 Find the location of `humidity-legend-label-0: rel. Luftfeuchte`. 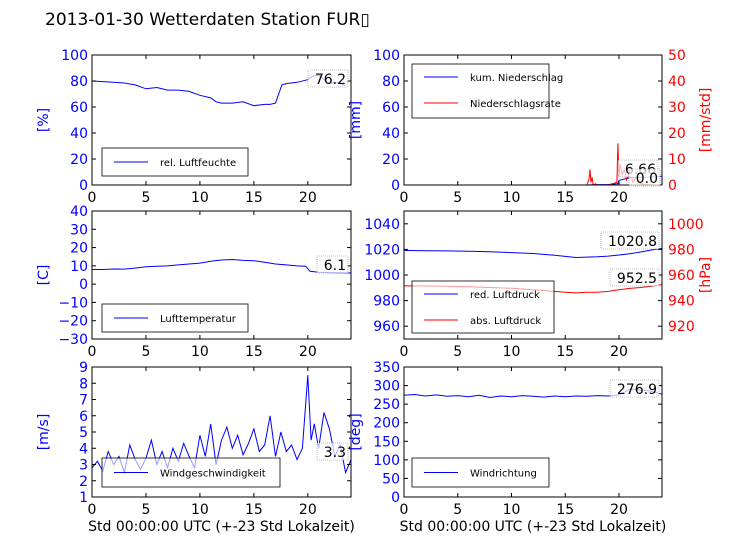

humidity-legend-label-0: rel. Luftfeuchte is located at coordinates (198, 163).